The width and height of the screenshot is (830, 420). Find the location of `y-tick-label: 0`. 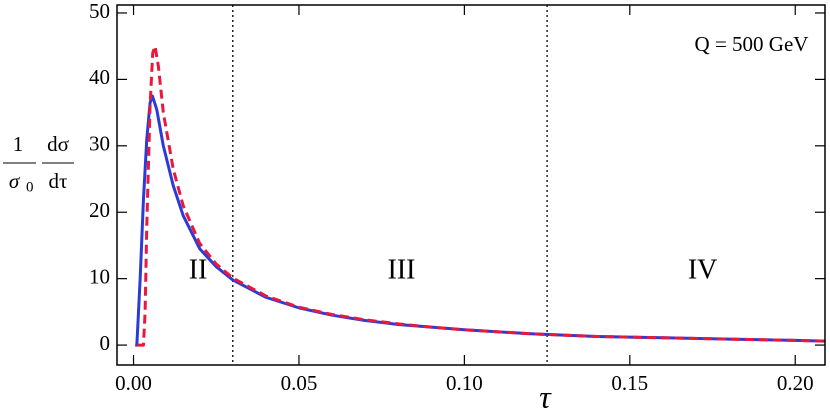

y-tick-label: 0 is located at coordinates (105, 343).